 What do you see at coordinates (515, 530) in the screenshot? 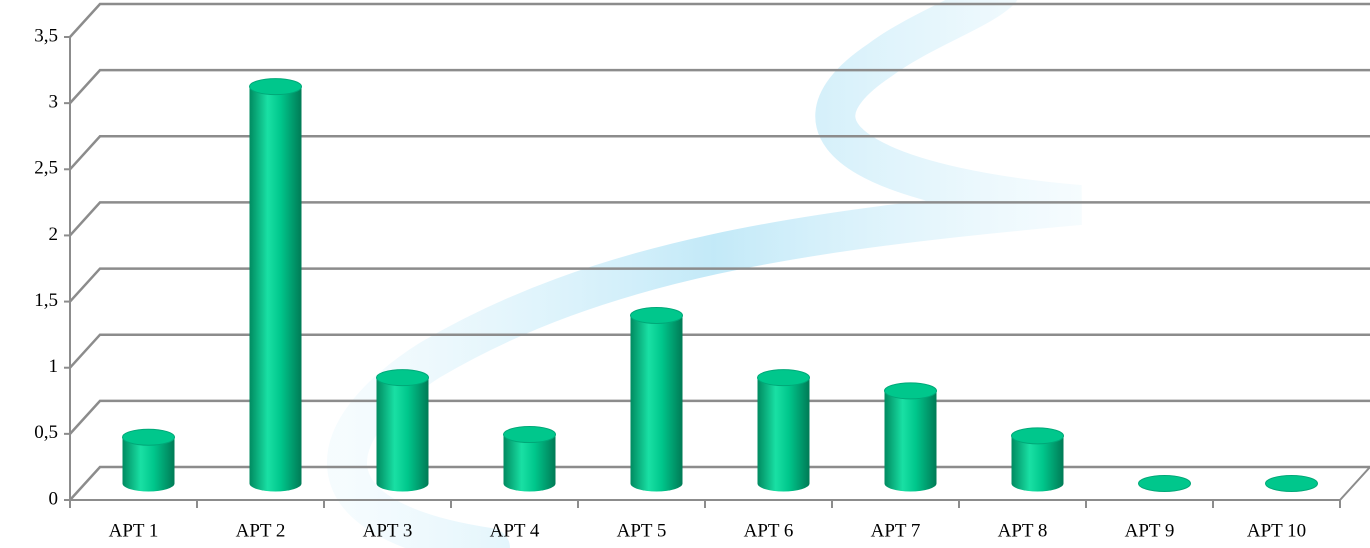
I see `x-tick-label: APT 4` at bounding box center [515, 530].